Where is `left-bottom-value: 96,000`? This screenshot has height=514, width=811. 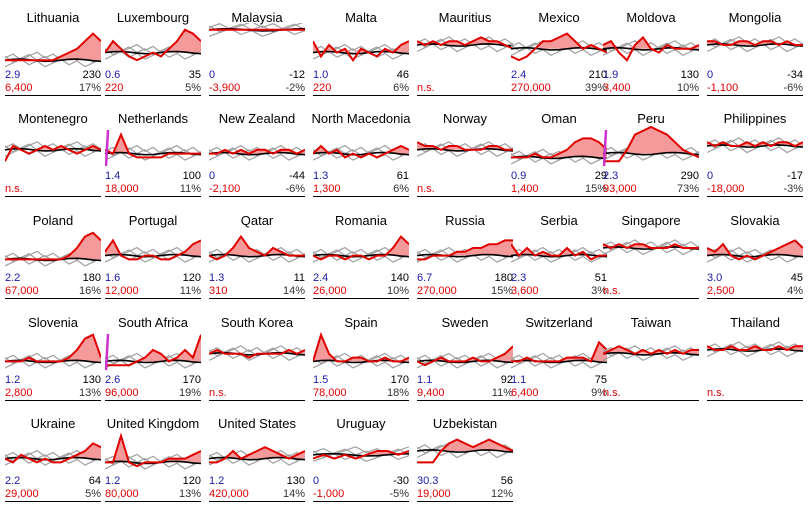
left-bottom-value: 96,000 is located at coordinates (122, 393).